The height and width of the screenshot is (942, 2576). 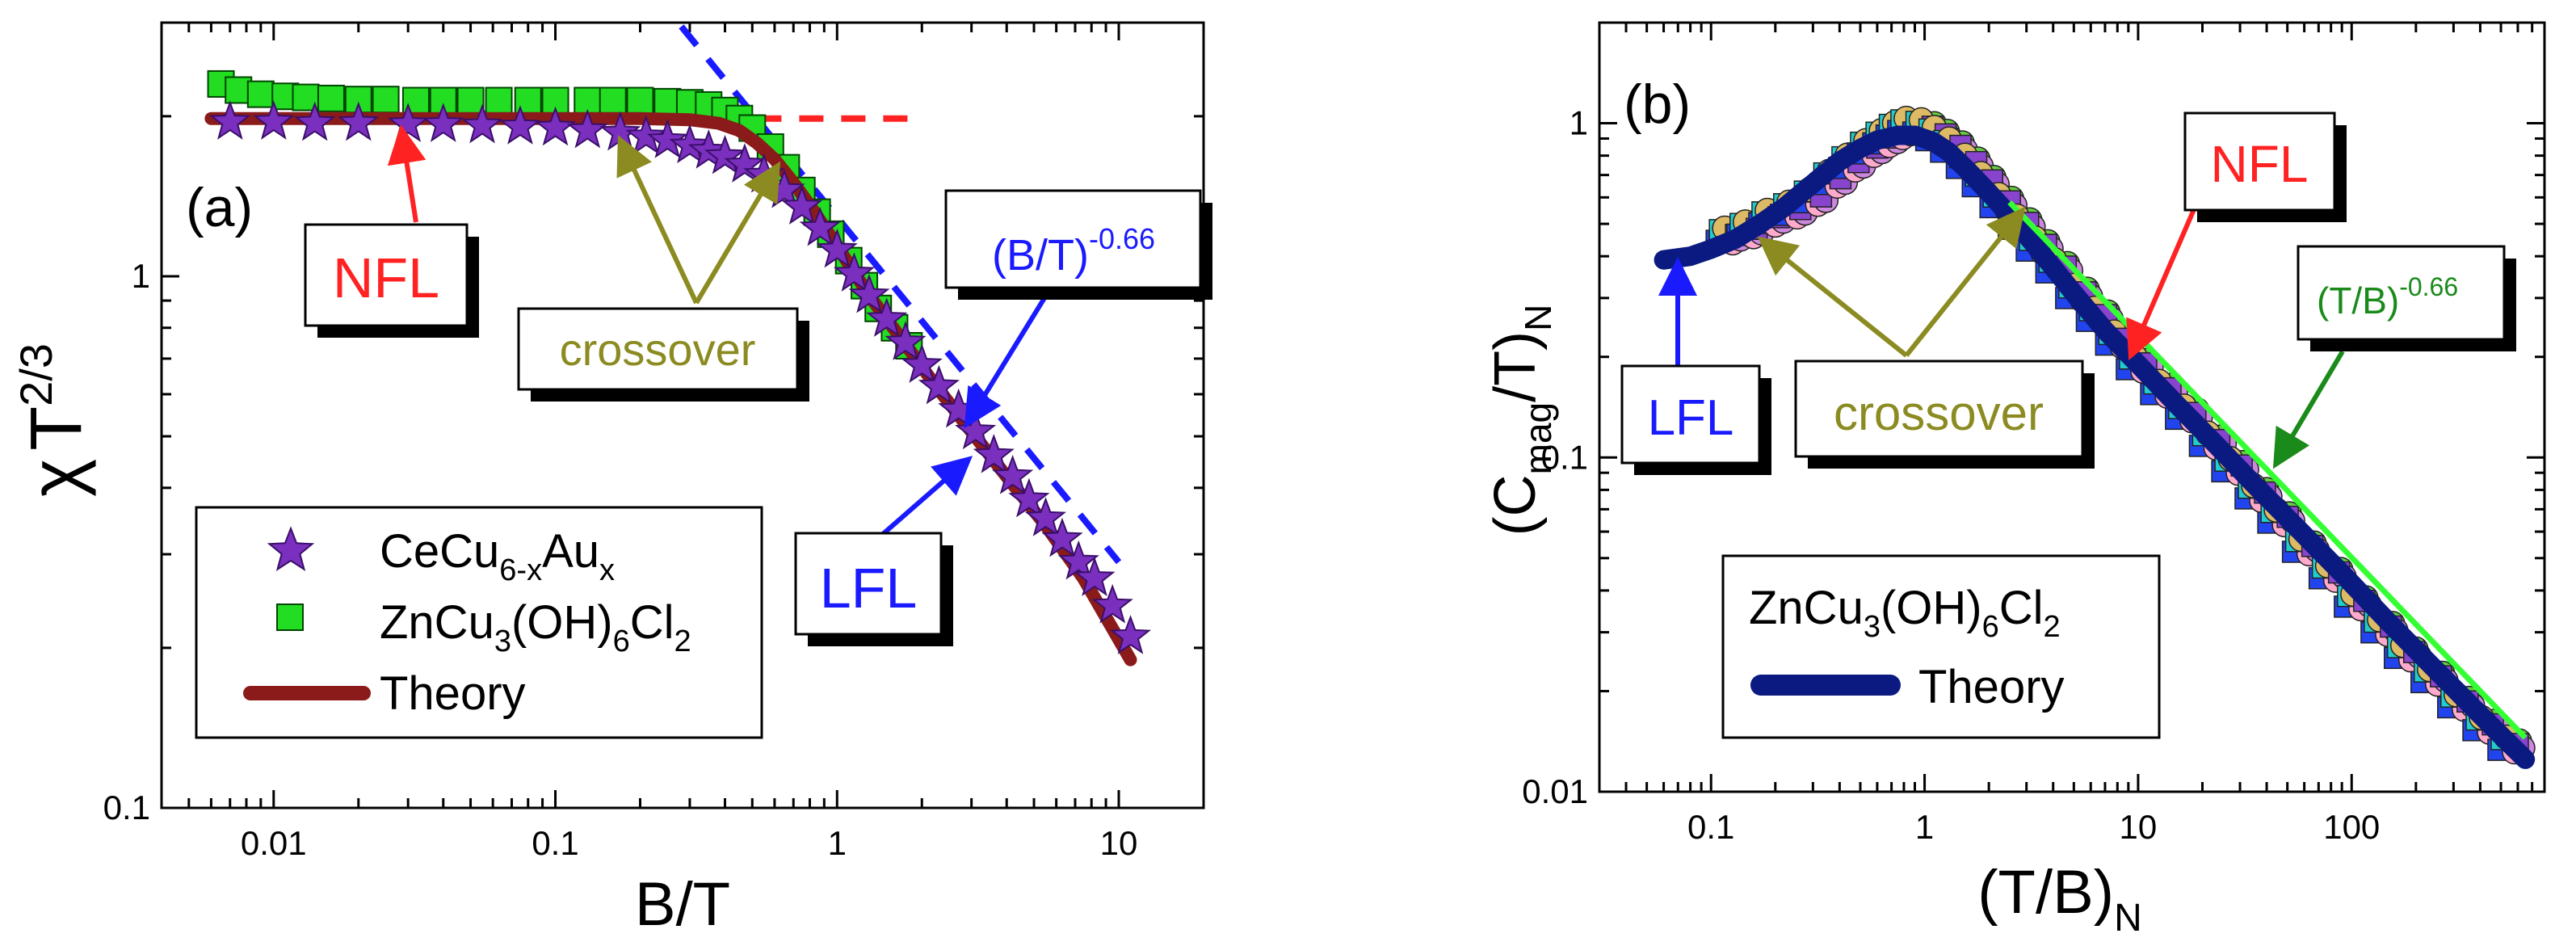 What do you see at coordinates (386, 277) in the screenshot?
I see `a-nfl-label: NFL` at bounding box center [386, 277].